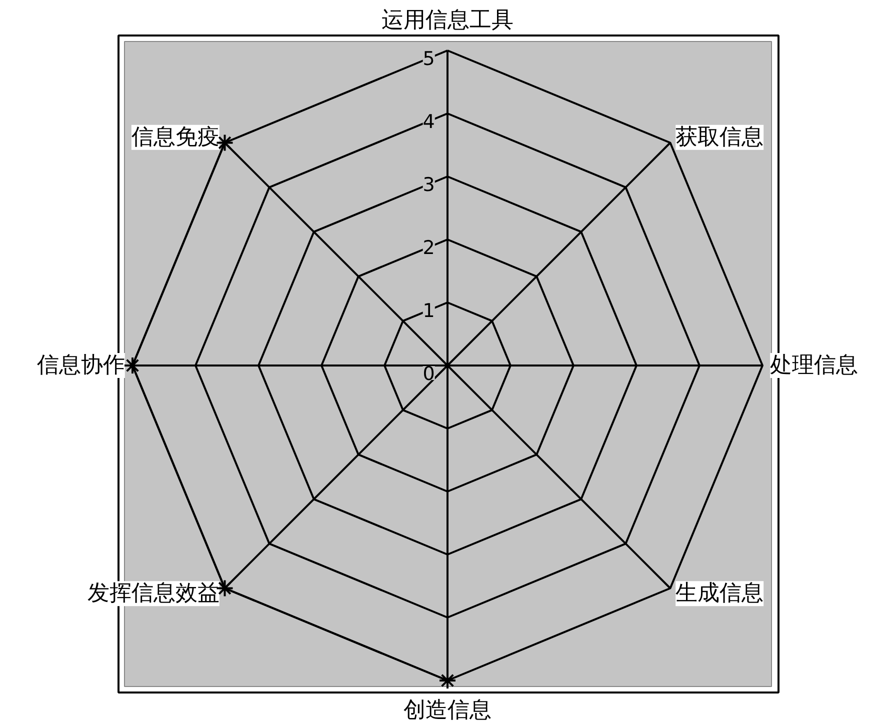 The image size is (888, 725). Describe the element at coordinates (428, 59) in the screenshot. I see `y-tick-label: 5` at that location.